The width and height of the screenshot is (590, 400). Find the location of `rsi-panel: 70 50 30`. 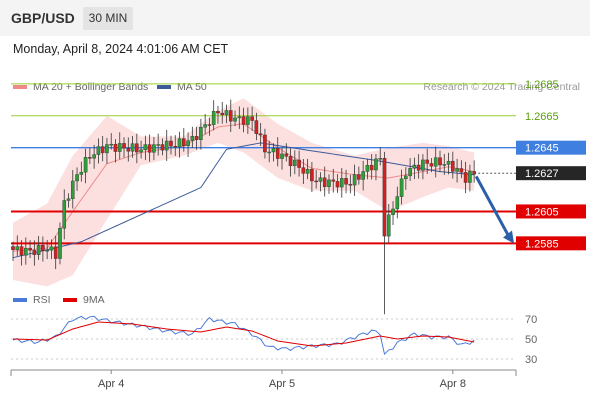

rsi-panel: 70 50 30 is located at coordinates (274, 340).